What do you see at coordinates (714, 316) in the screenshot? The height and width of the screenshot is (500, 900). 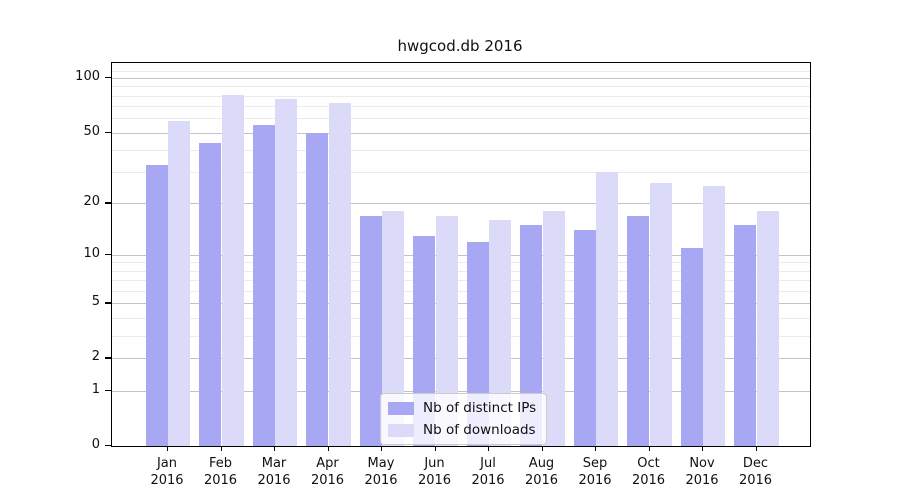 I see `bar-downloads-nov` at bounding box center [714, 316].